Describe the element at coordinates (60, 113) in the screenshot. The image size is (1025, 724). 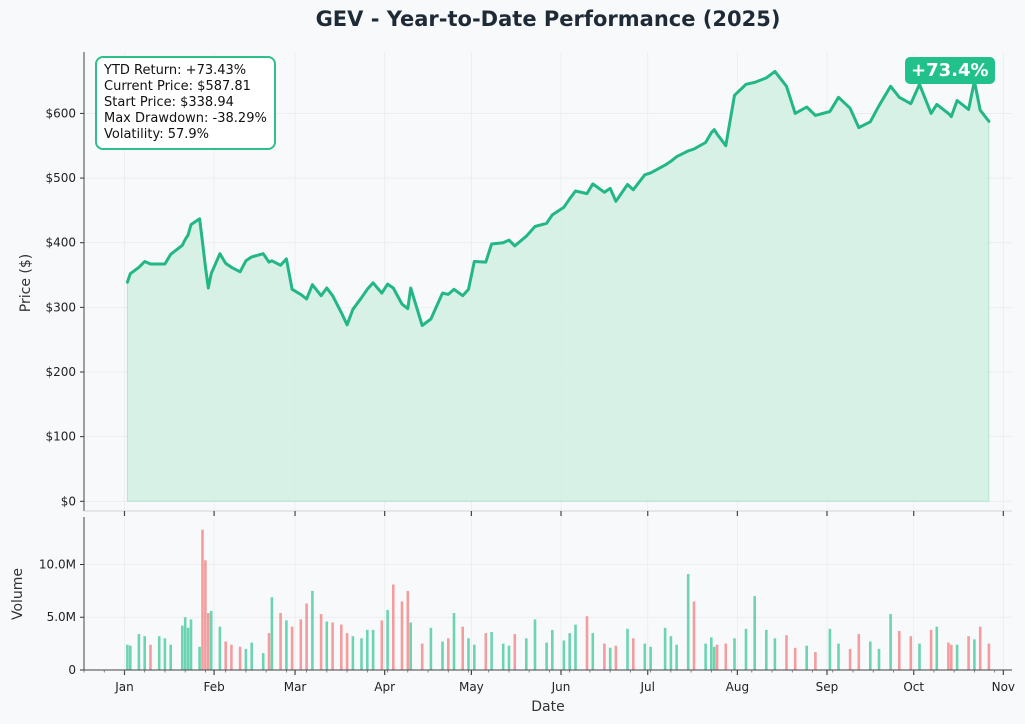
I see `price-y-tick-label: $600` at that location.